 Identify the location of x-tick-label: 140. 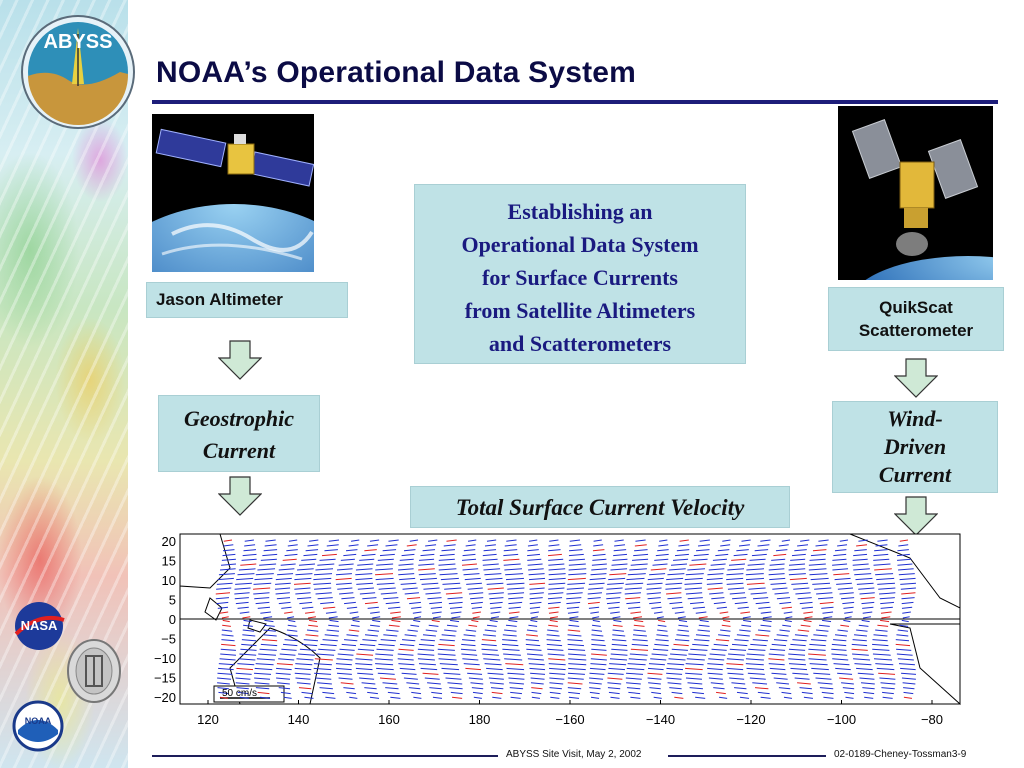
(299, 719).